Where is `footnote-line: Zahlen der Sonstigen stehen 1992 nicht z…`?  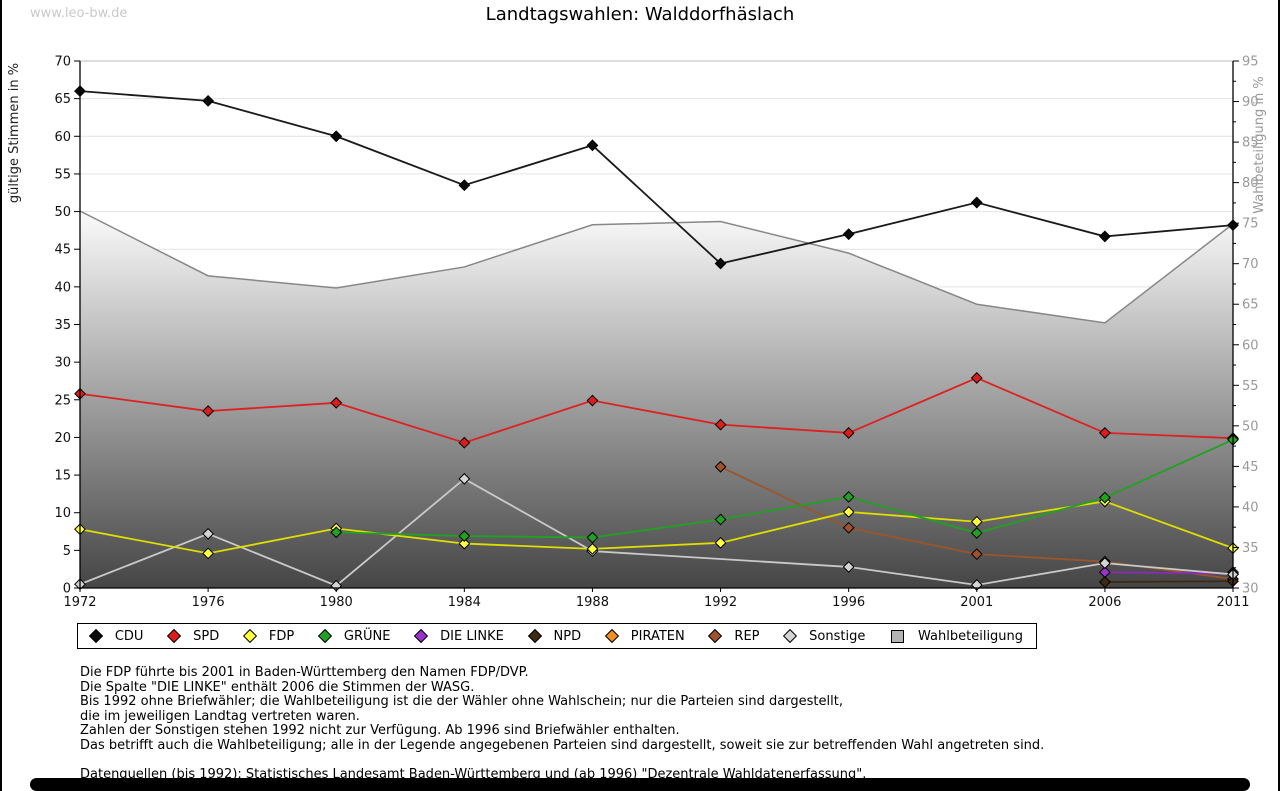 footnote-line: Zahlen der Sonstigen stehen 1992 nicht z… is located at coordinates (380, 730).